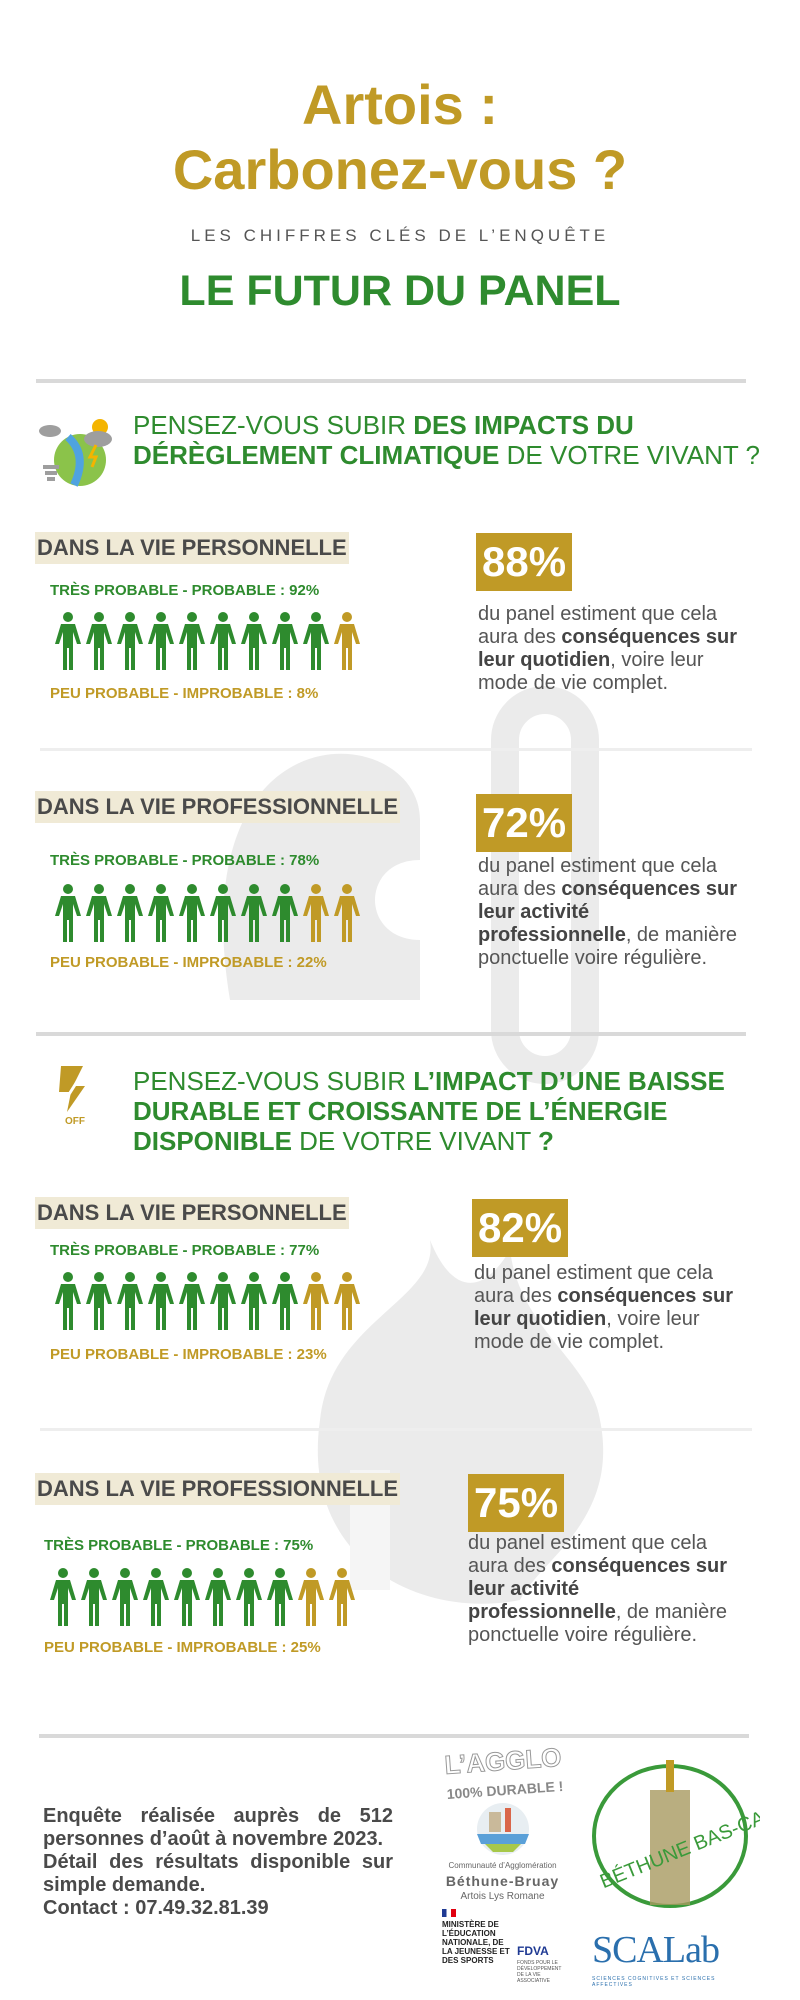 The image size is (800, 2000). What do you see at coordinates (185, 860) in the screenshot?
I see `likely-label: TRÈS PROBABLE - PROBABLE : 78%` at bounding box center [185, 860].